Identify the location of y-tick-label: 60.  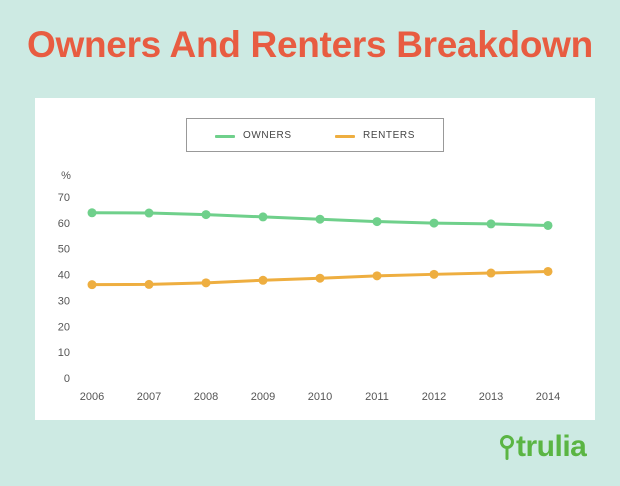
(64, 224).